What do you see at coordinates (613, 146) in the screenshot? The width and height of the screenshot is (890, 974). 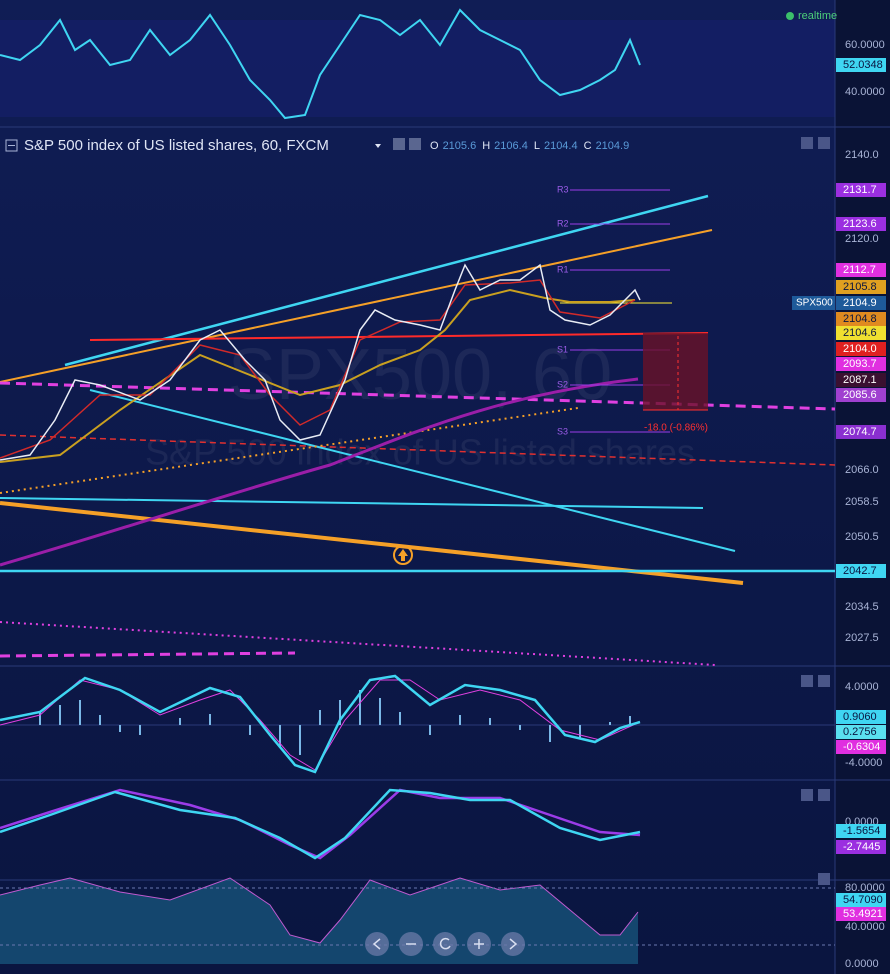 I see `ohlc-value: 2104.9` at bounding box center [613, 146].